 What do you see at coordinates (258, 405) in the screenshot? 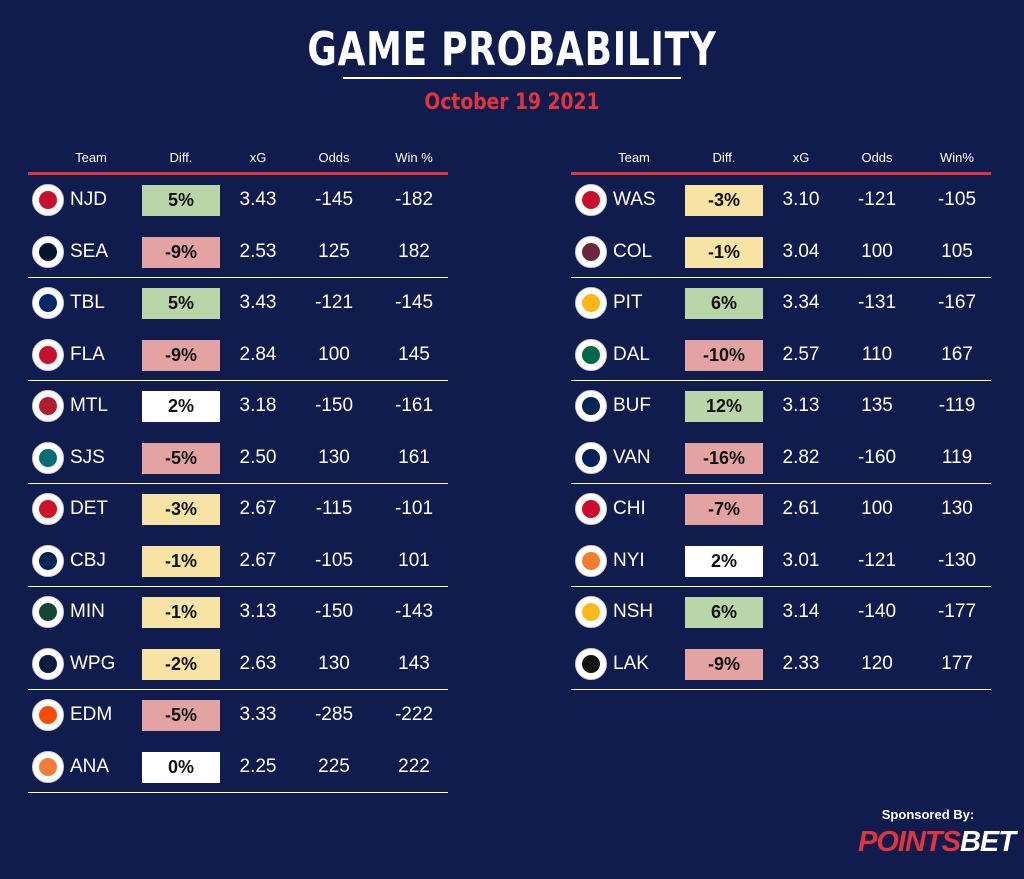
I see `xg-value: 3.18` at bounding box center [258, 405].